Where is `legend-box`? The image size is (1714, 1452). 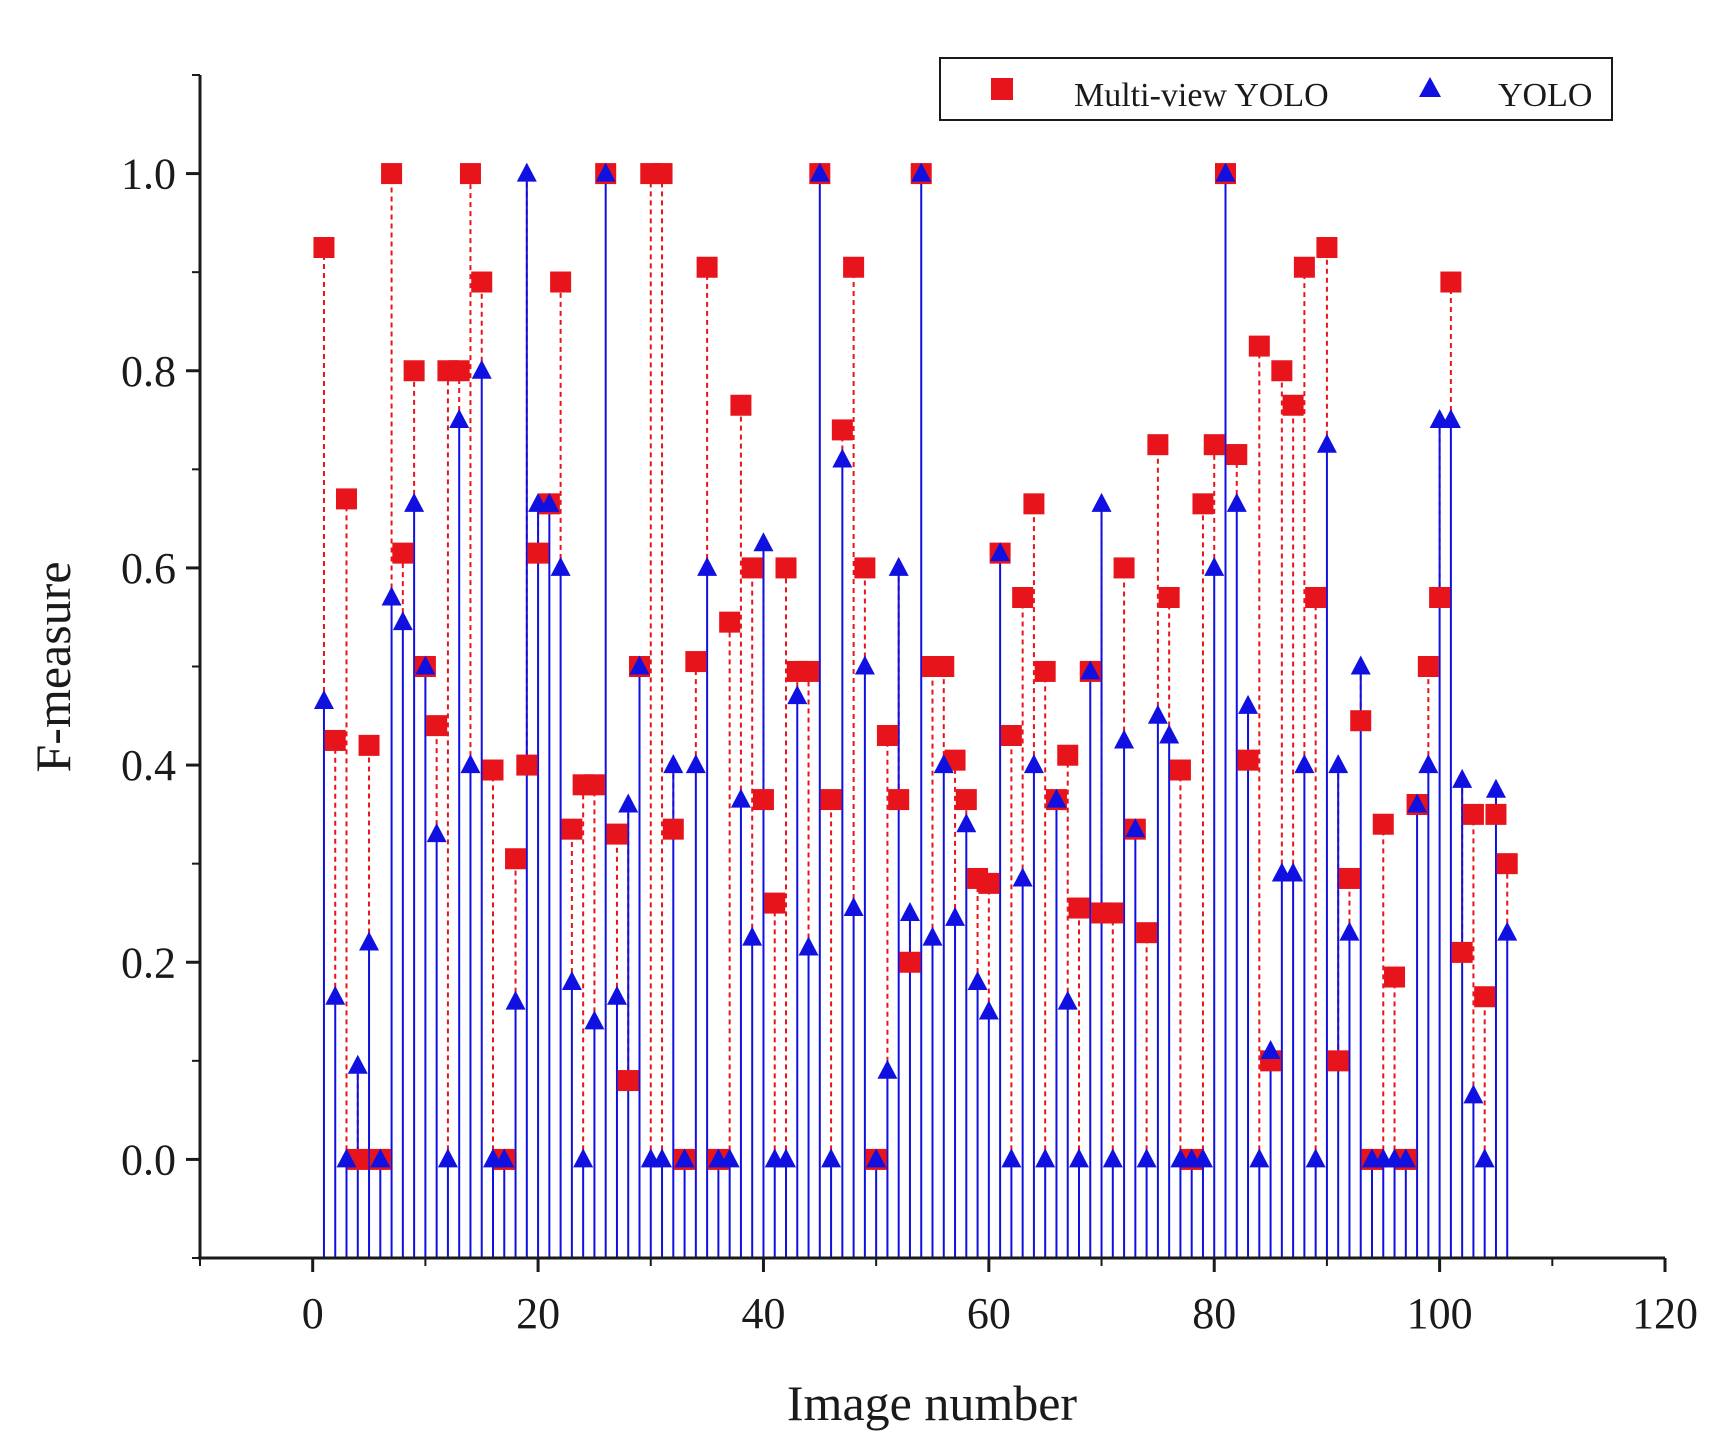
legend-box is located at coordinates (1276, 89).